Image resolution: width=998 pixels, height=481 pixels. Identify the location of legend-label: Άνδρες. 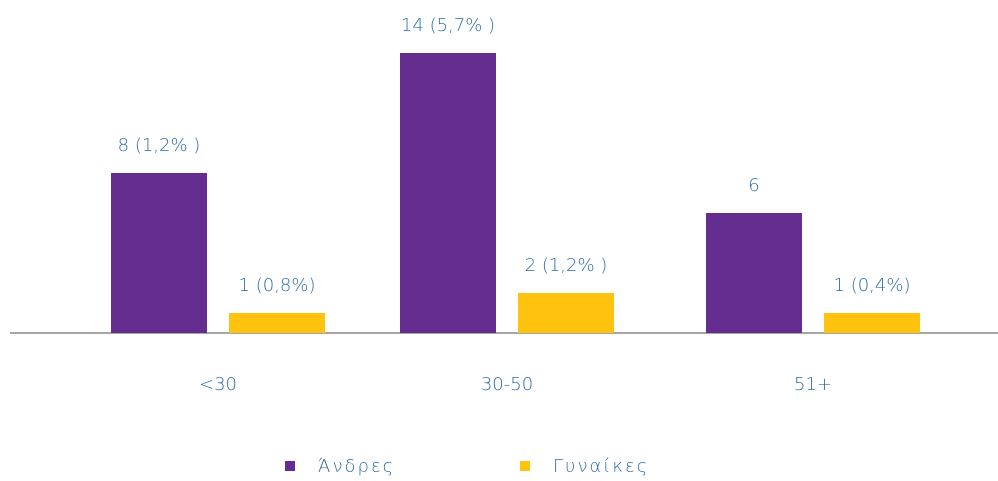
(356, 466).